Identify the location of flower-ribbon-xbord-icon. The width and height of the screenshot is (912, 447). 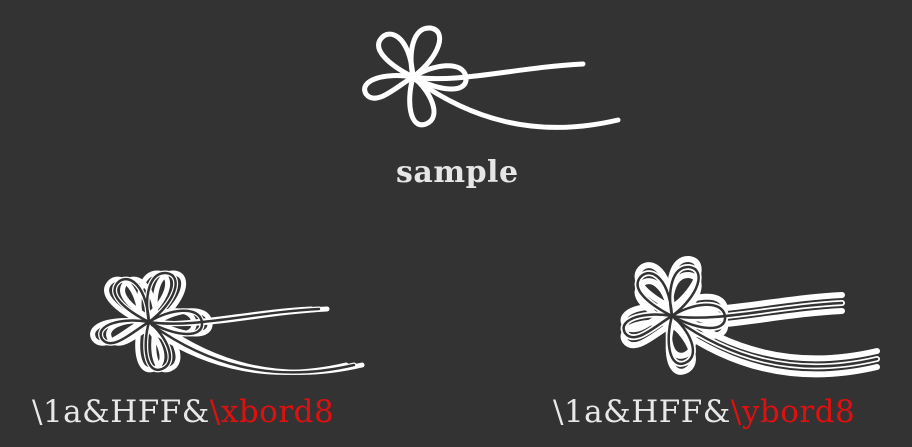
(210, 320).